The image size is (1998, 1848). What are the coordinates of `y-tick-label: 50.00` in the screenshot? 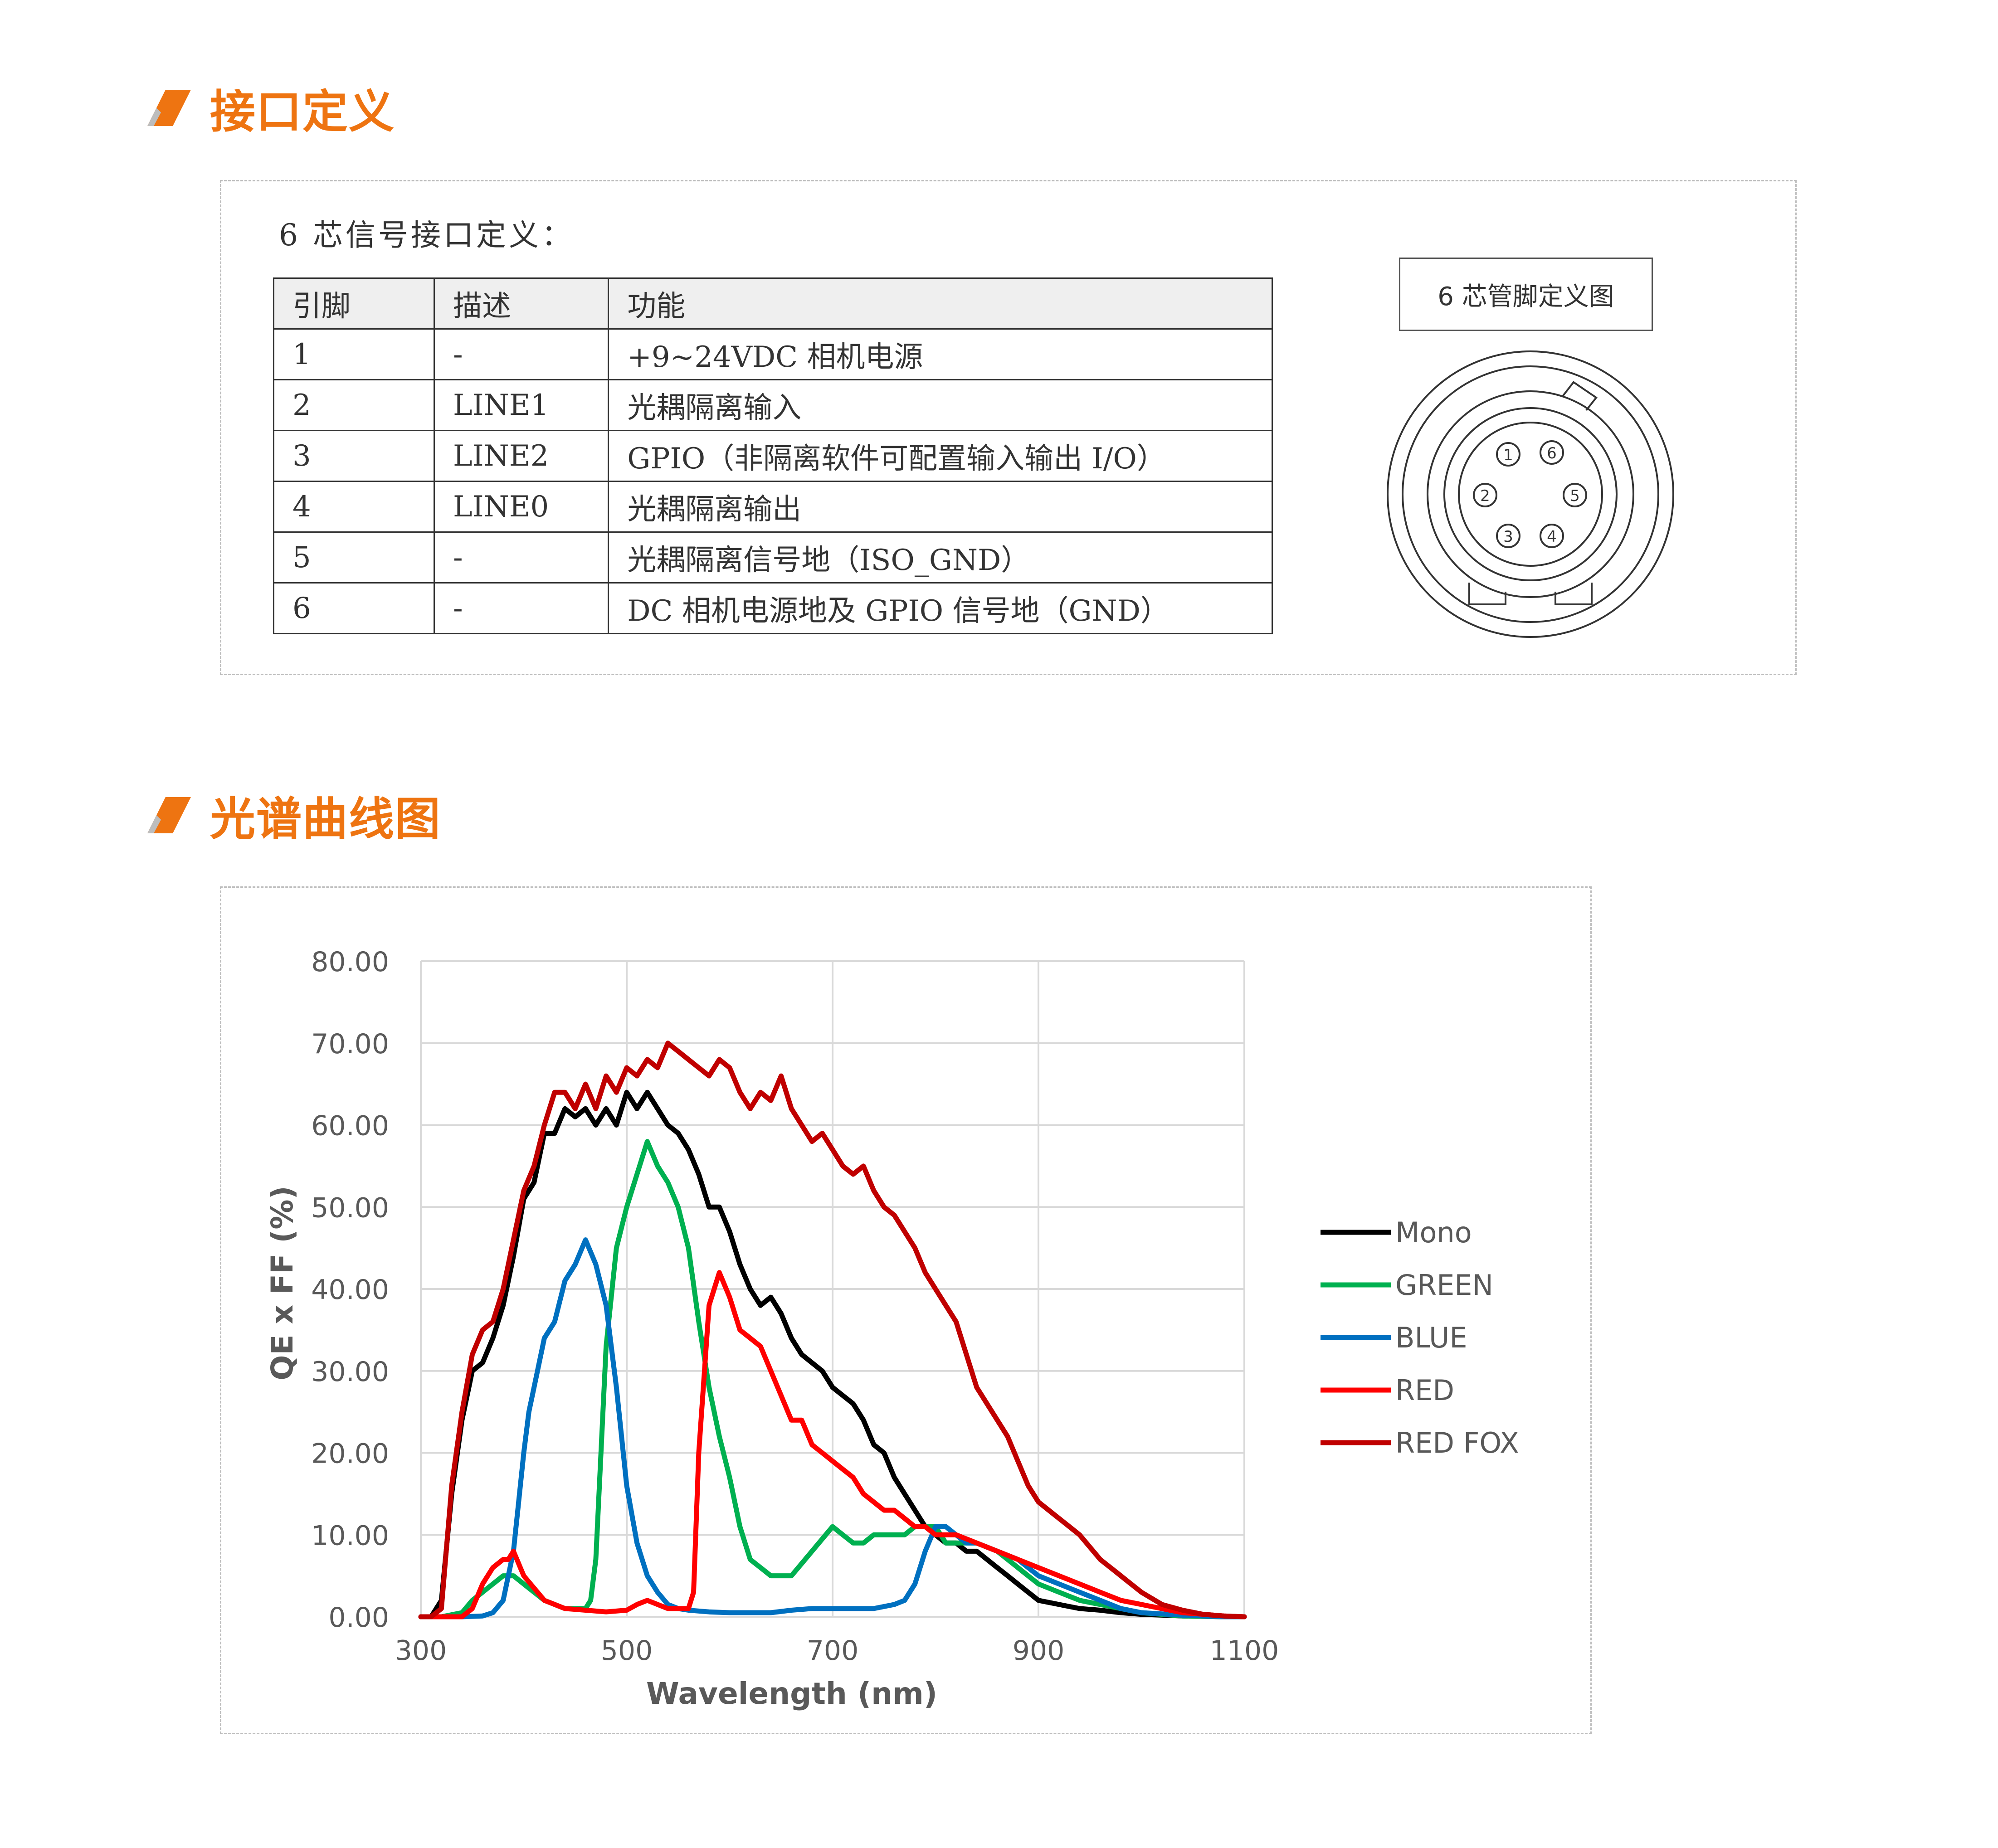 It's located at (350, 1208).